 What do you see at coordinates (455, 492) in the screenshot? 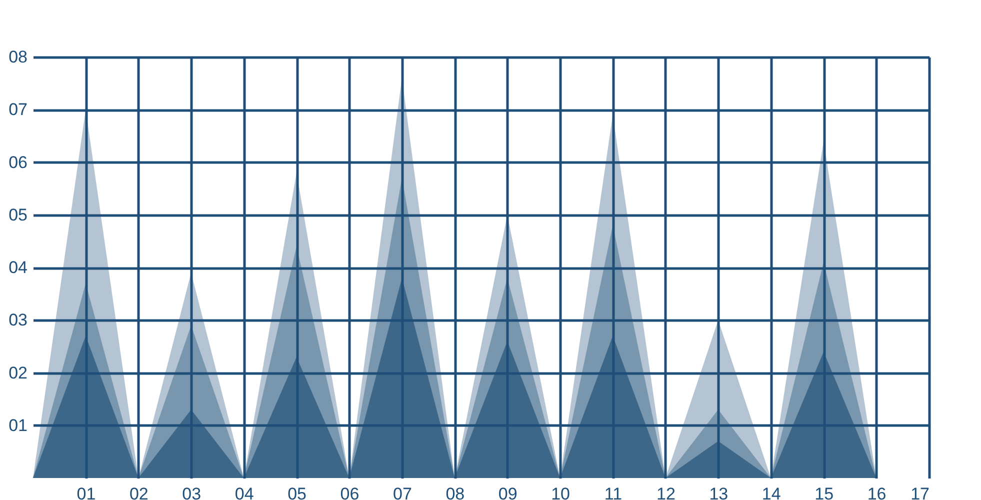
I see `x-tick-label: 08` at bounding box center [455, 492].